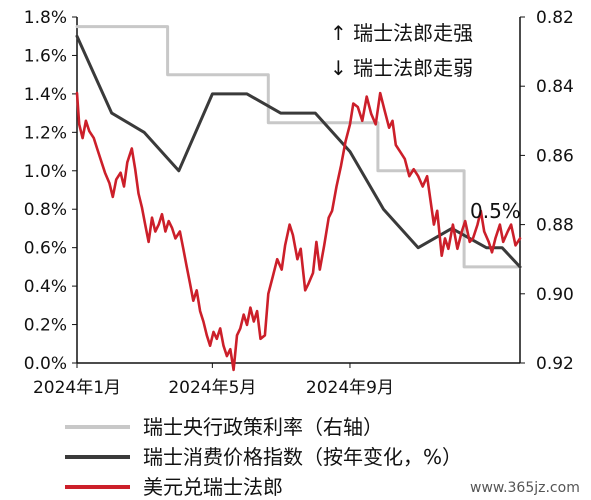 The image size is (591, 500). What do you see at coordinates (555, 18) in the screenshot?
I see `right-tick-label: 0.82` at bounding box center [555, 18].